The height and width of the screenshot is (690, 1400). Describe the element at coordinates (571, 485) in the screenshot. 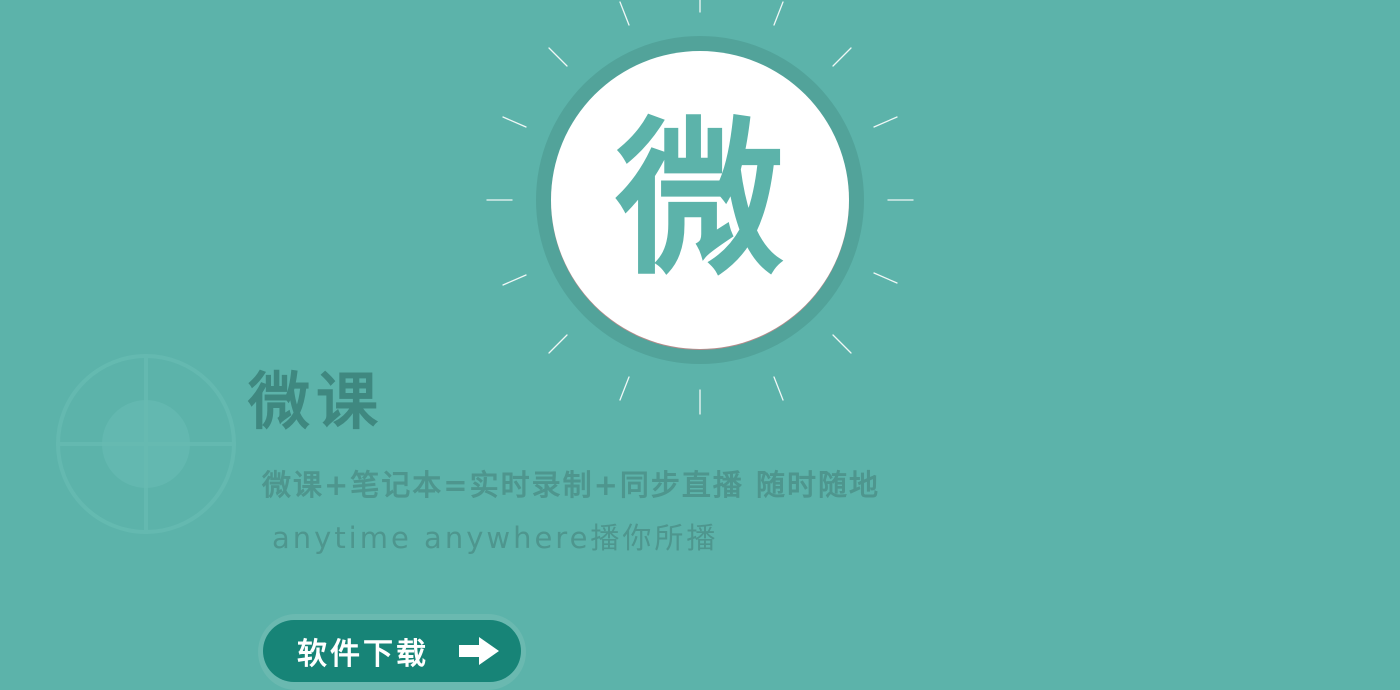

I see `tagline: 微课+笔记本=实时录制+同步直播 随时随地` at that location.